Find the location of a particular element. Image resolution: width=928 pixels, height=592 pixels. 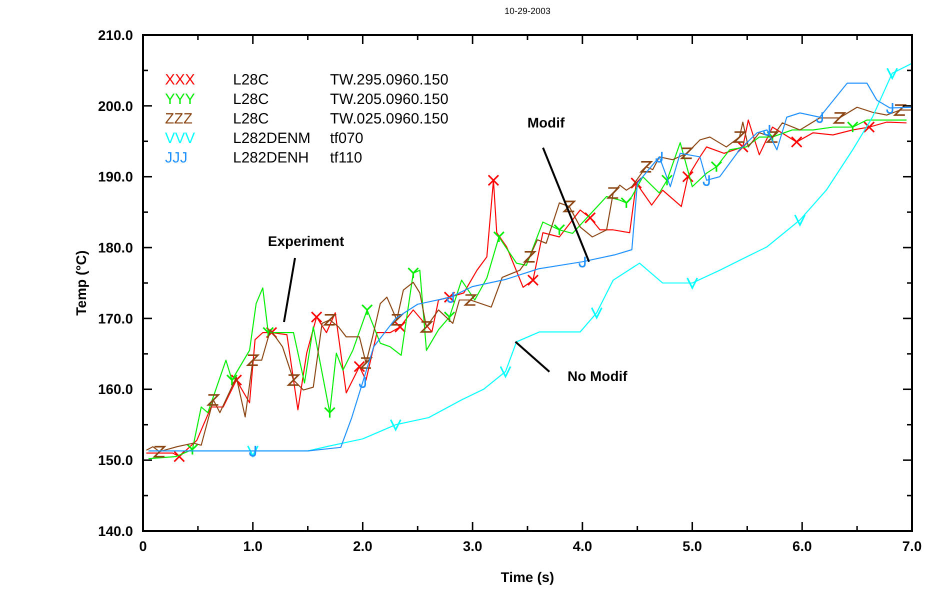

x-tick-label: 5.0 is located at coordinates (692, 546).